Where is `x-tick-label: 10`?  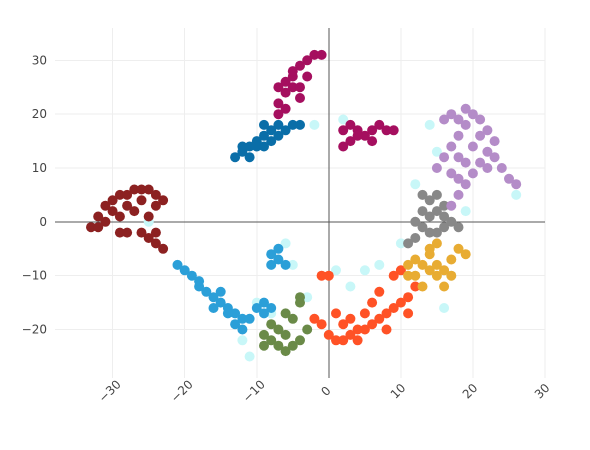 x-tick-label: 10 is located at coordinates (398, 391).